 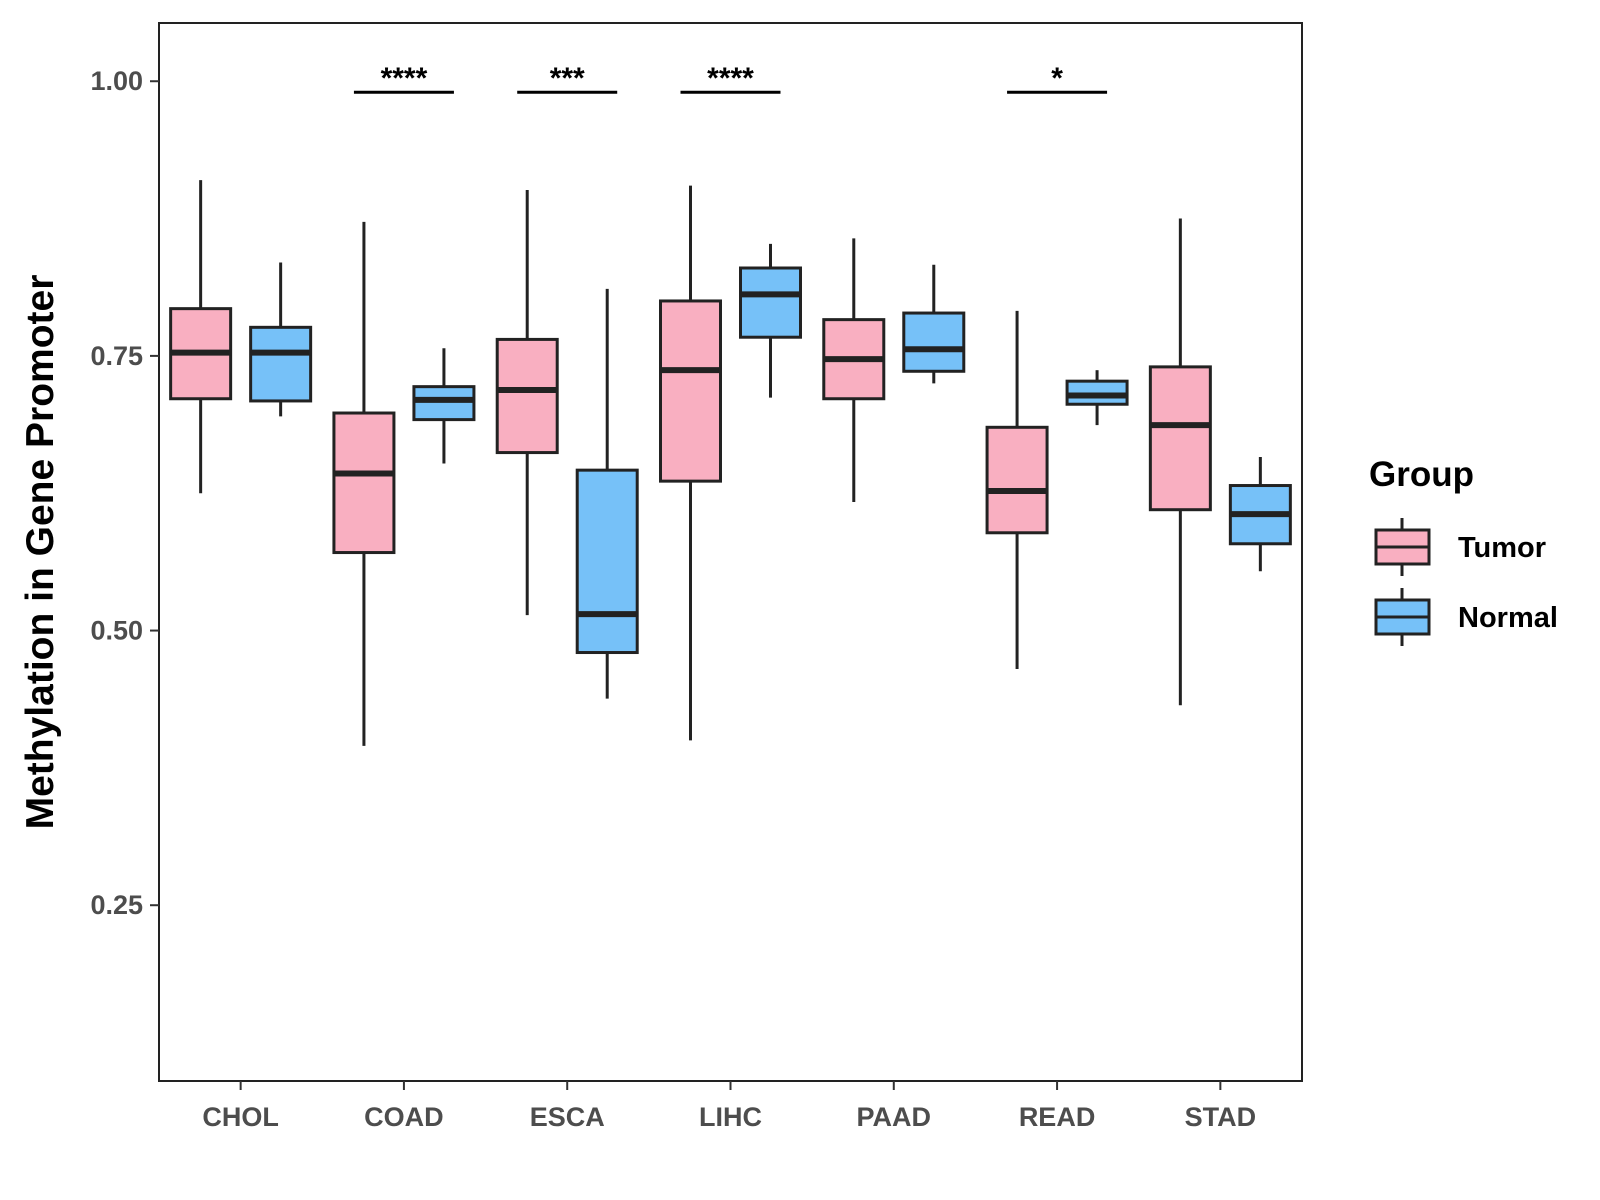 I want to click on y-tick-label: 1.00, so click(x=116, y=81).